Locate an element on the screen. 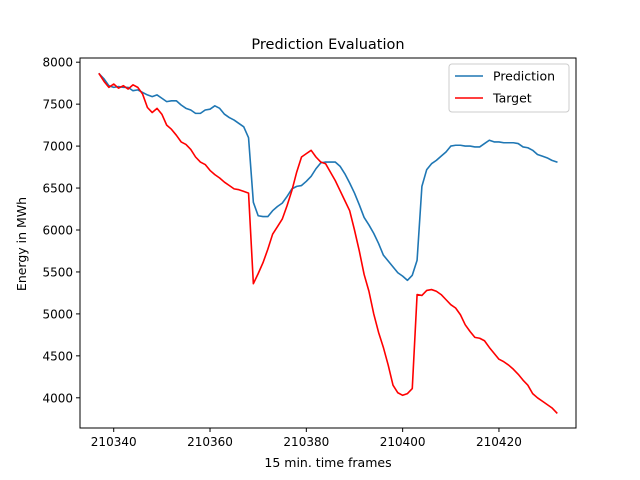 Image resolution: width=640 pixels, height=480 pixels. y-tick-label: 7000 is located at coordinates (57, 147).